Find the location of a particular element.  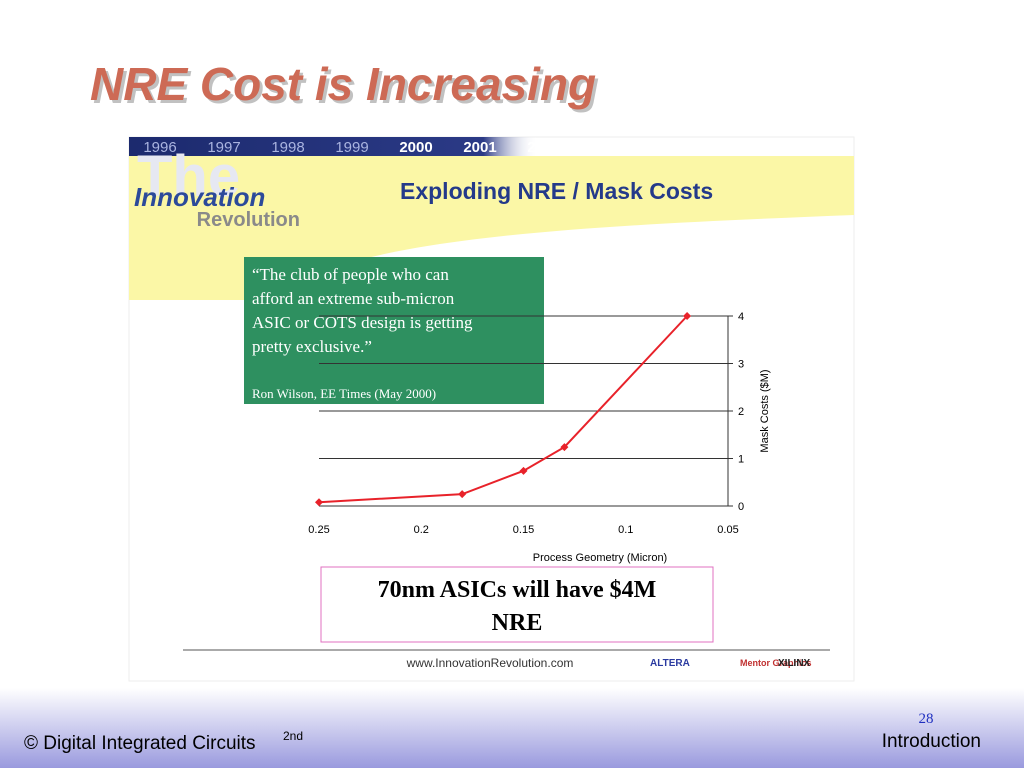

x-tick-label: 0.2 is located at coordinates (421, 530).